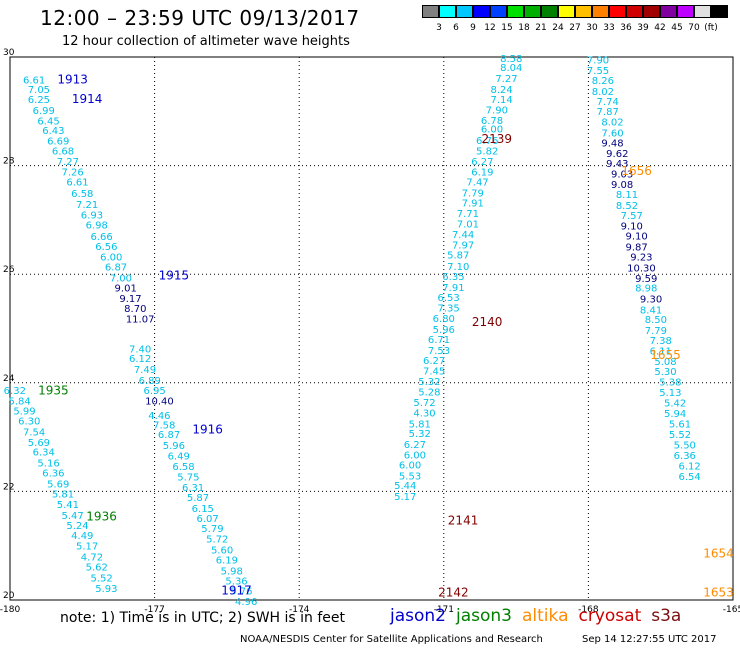  Describe the element at coordinates (487, 141) in the screenshot. I see `wave-height-value: 6.76` at that location.